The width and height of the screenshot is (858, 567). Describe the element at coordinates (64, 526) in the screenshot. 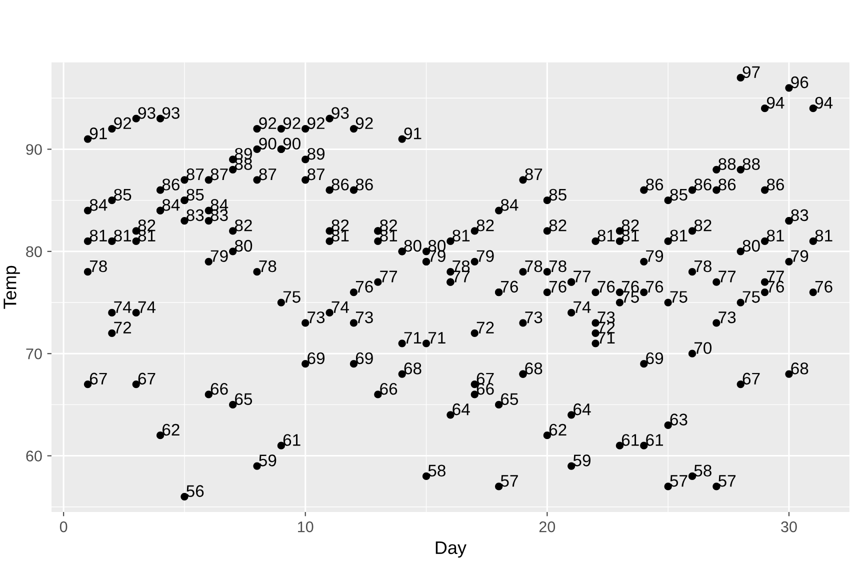

I see `x-tick-label: 0` at that location.